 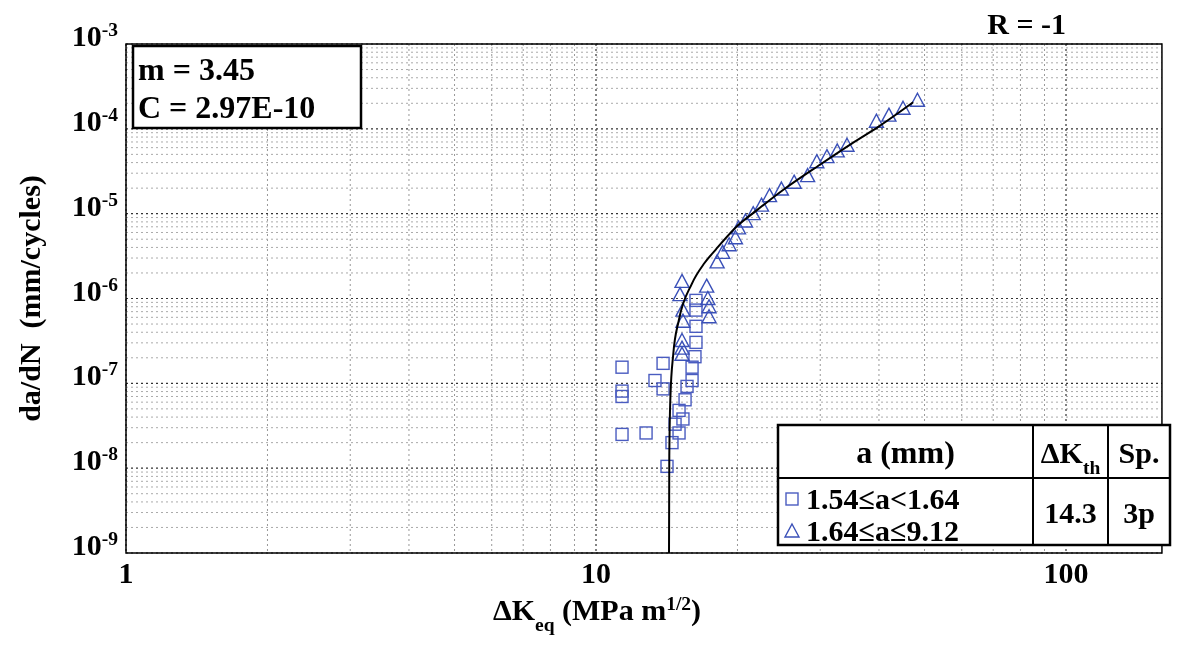 What do you see at coordinates (1139, 512) in the screenshot?
I see `annotation: 3p` at bounding box center [1139, 512].